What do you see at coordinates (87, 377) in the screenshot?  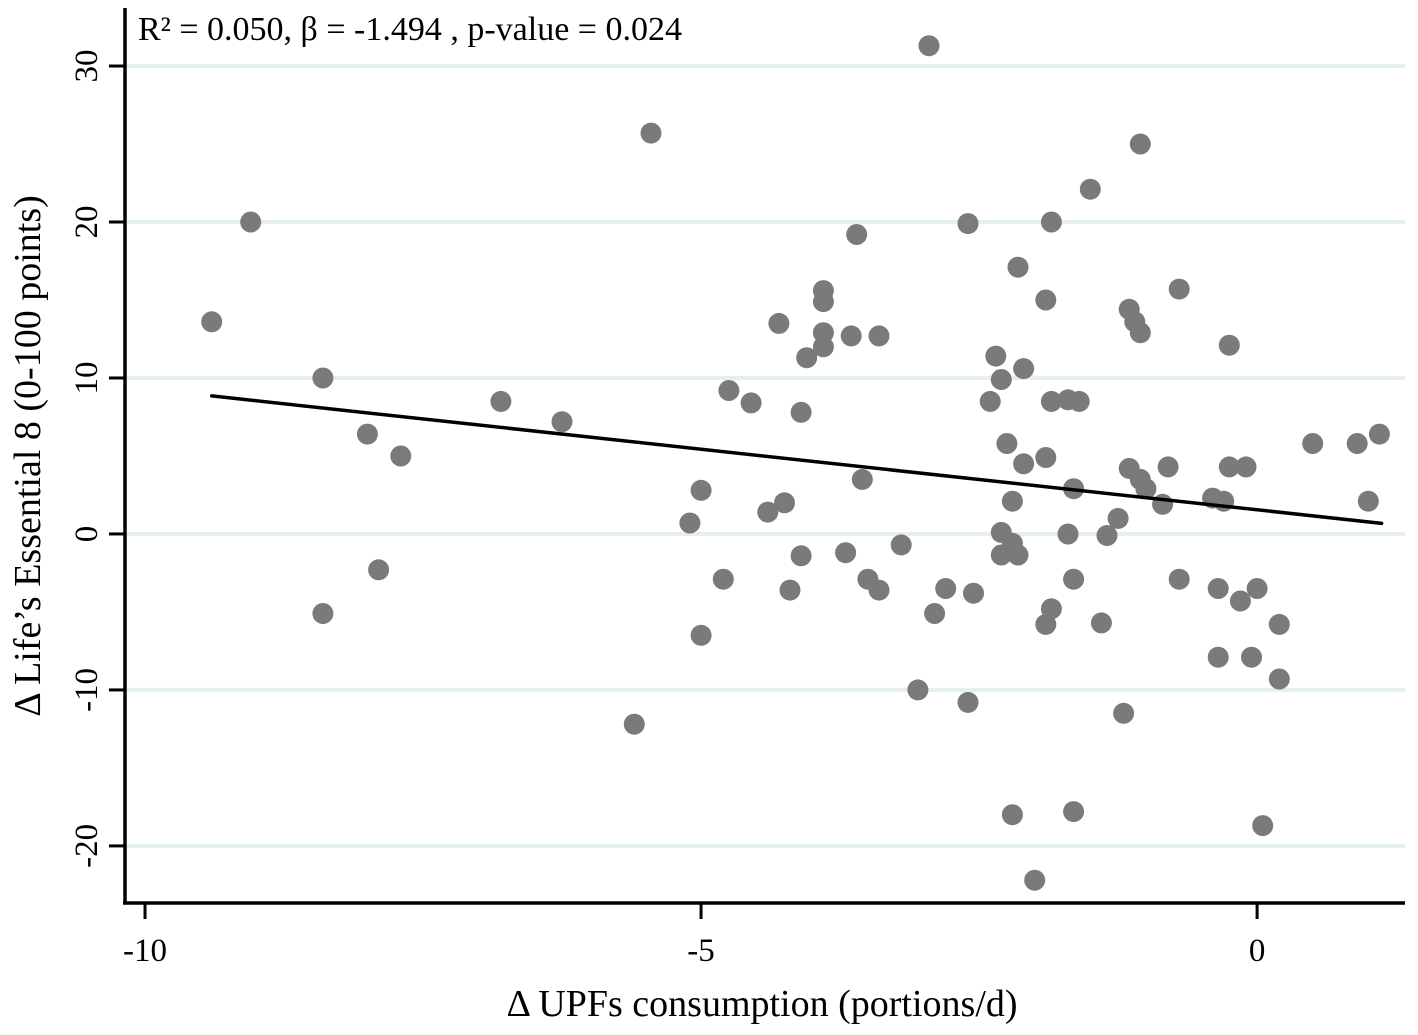 I see `y-tick-label-10: 10` at bounding box center [87, 377].